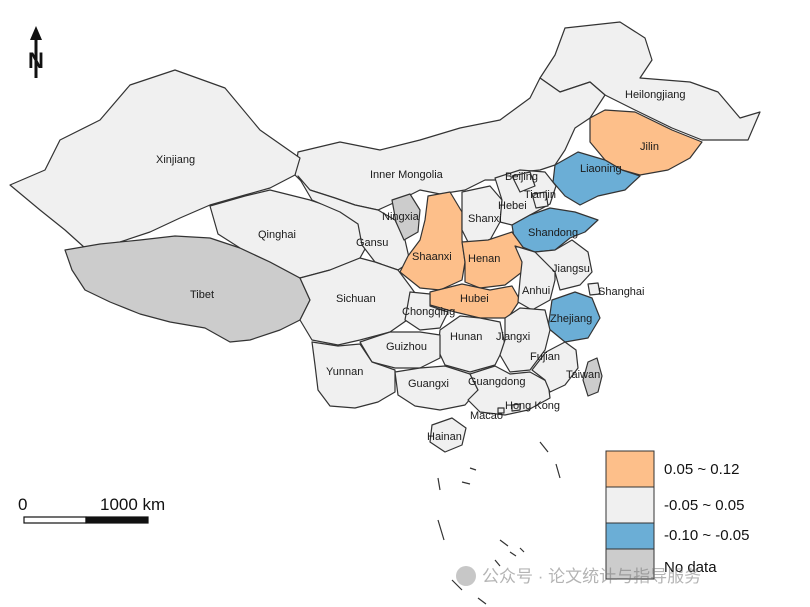 The height and width of the screenshot is (607, 810). Describe the element at coordinates (344, 372) in the screenshot. I see `label-yunnan: Yunnan` at that location.